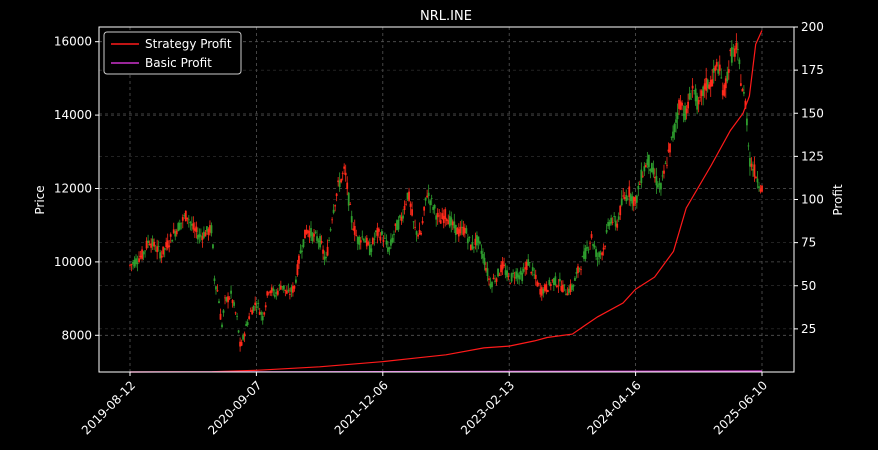 This screenshot has width=878, height=450. What do you see at coordinates (812, 27) in the screenshot?
I see `y2-tick-label: 200` at bounding box center [812, 27].